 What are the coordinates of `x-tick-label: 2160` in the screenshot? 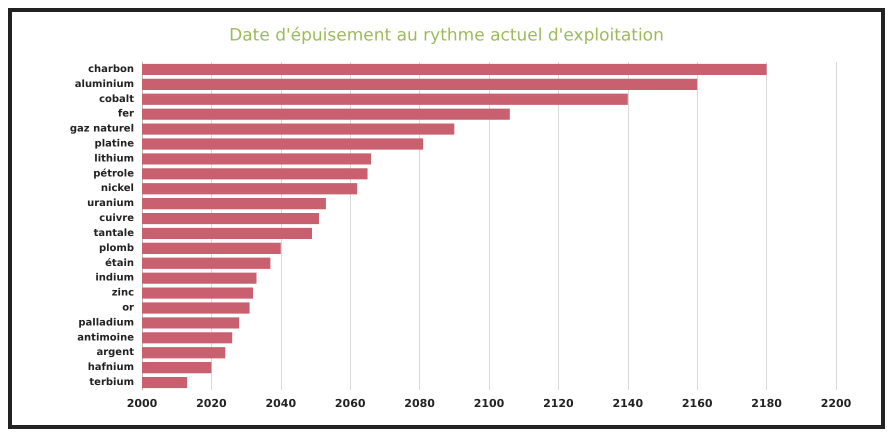 It's located at (697, 403).